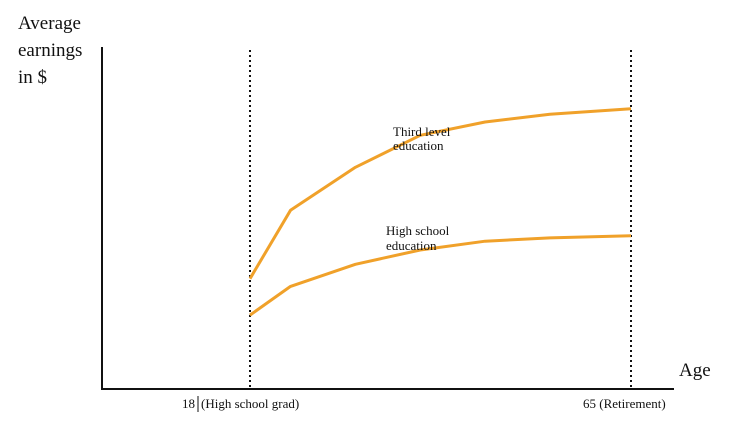 This screenshot has height=434, width=737. What do you see at coordinates (424, 404) in the screenshot?
I see `x-tick-labels: 18 (High school grad) 65 (Retirement)` at bounding box center [424, 404].